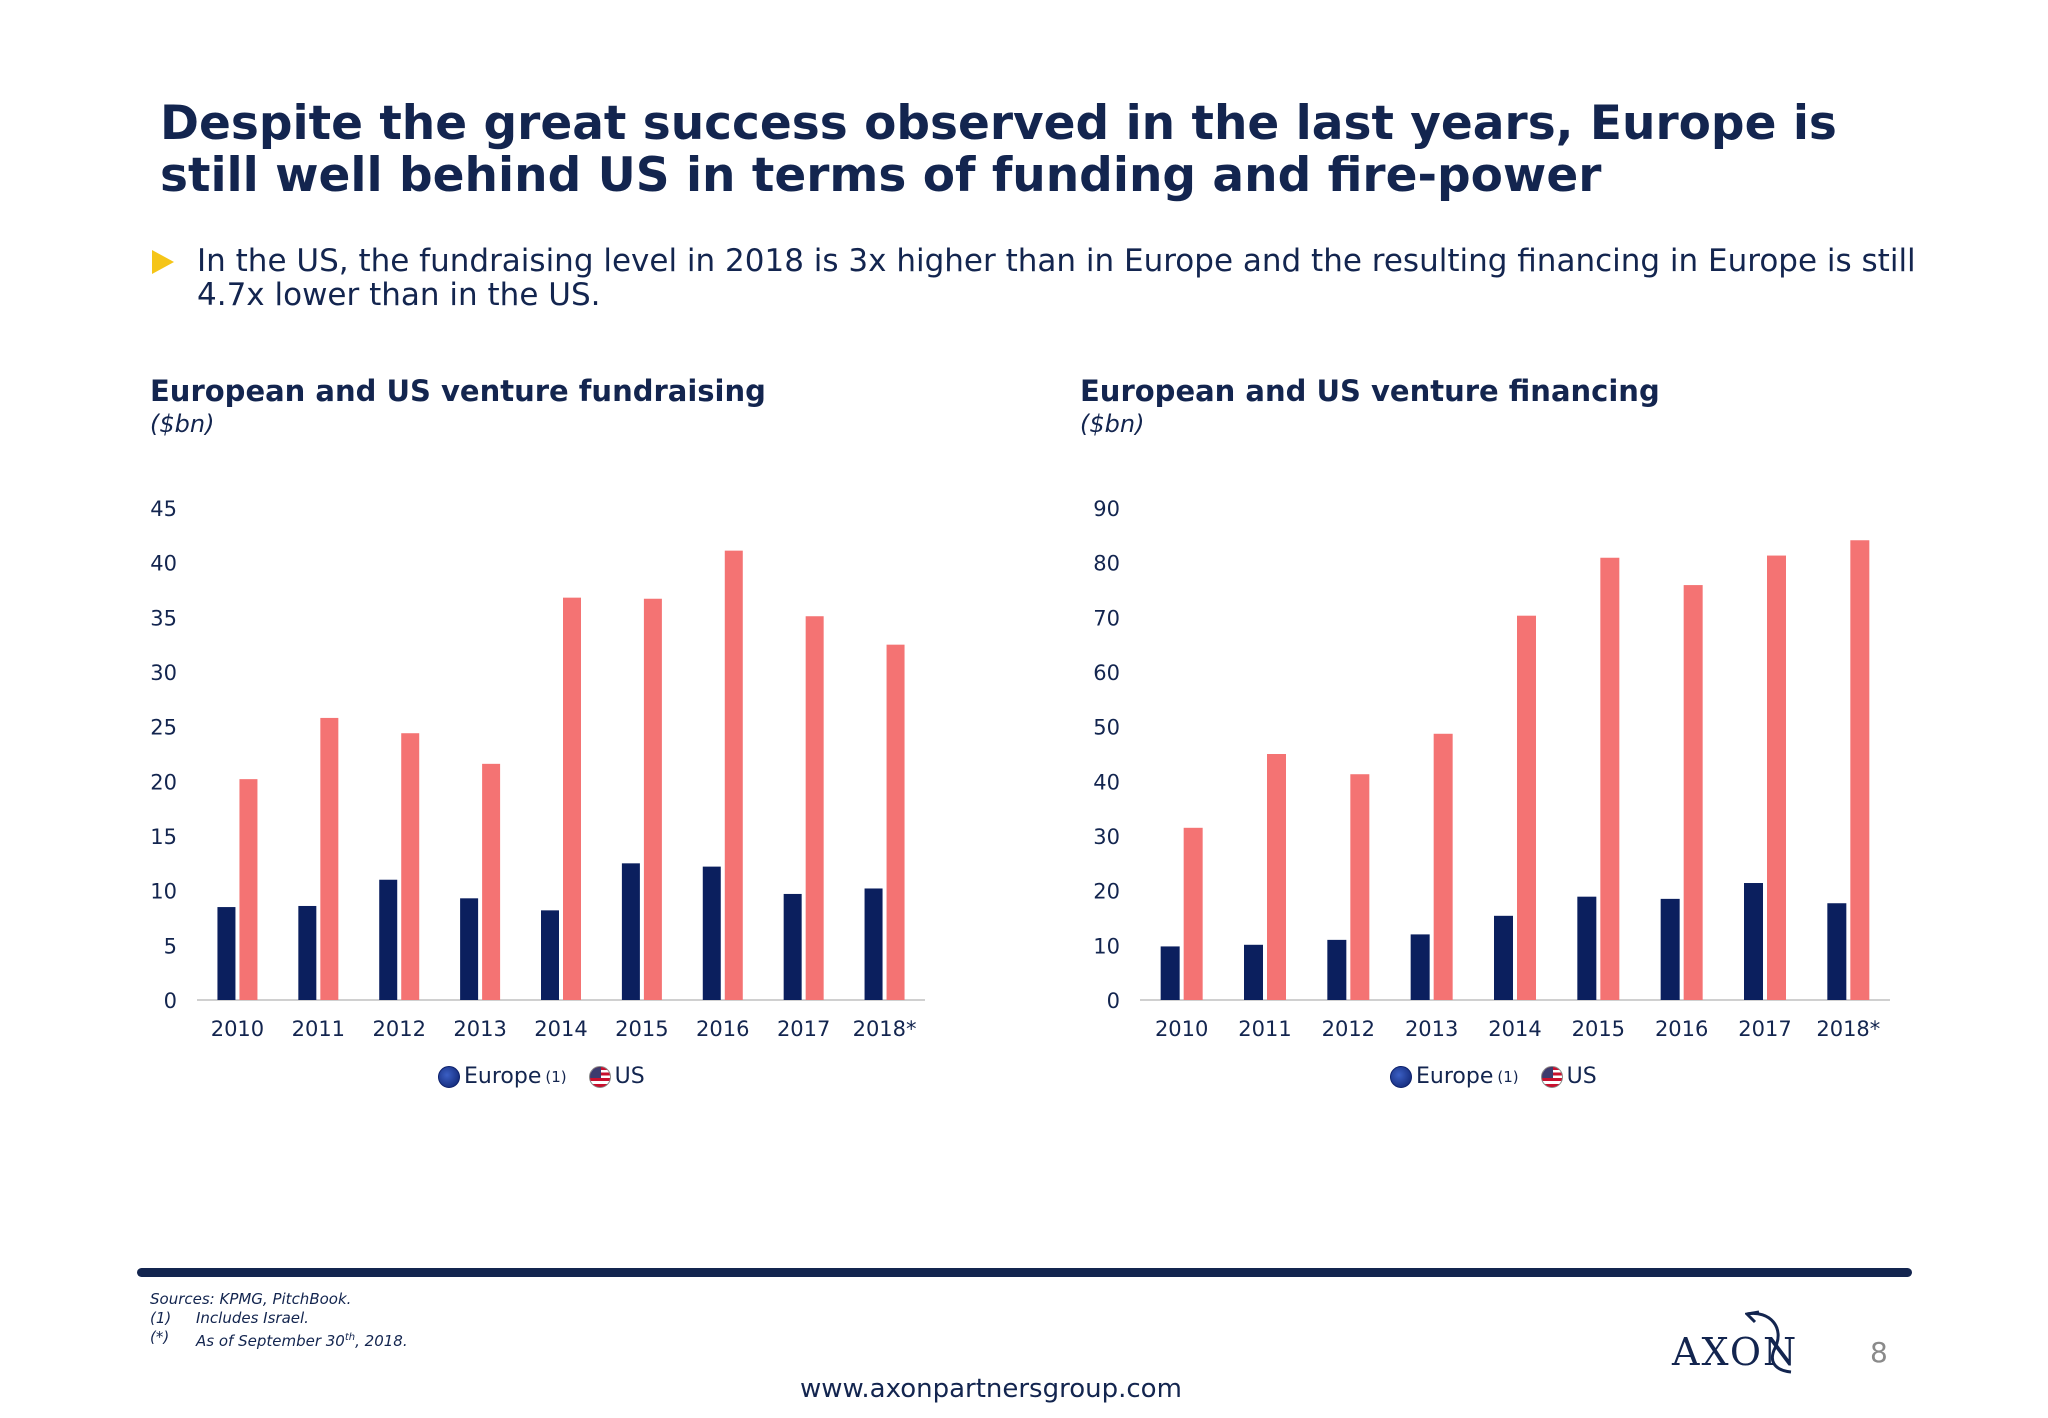 The width and height of the screenshot is (2048, 1418). What do you see at coordinates (991, 1389) in the screenshot?
I see `website-link: www.axonpartnersgroup.com` at bounding box center [991, 1389].